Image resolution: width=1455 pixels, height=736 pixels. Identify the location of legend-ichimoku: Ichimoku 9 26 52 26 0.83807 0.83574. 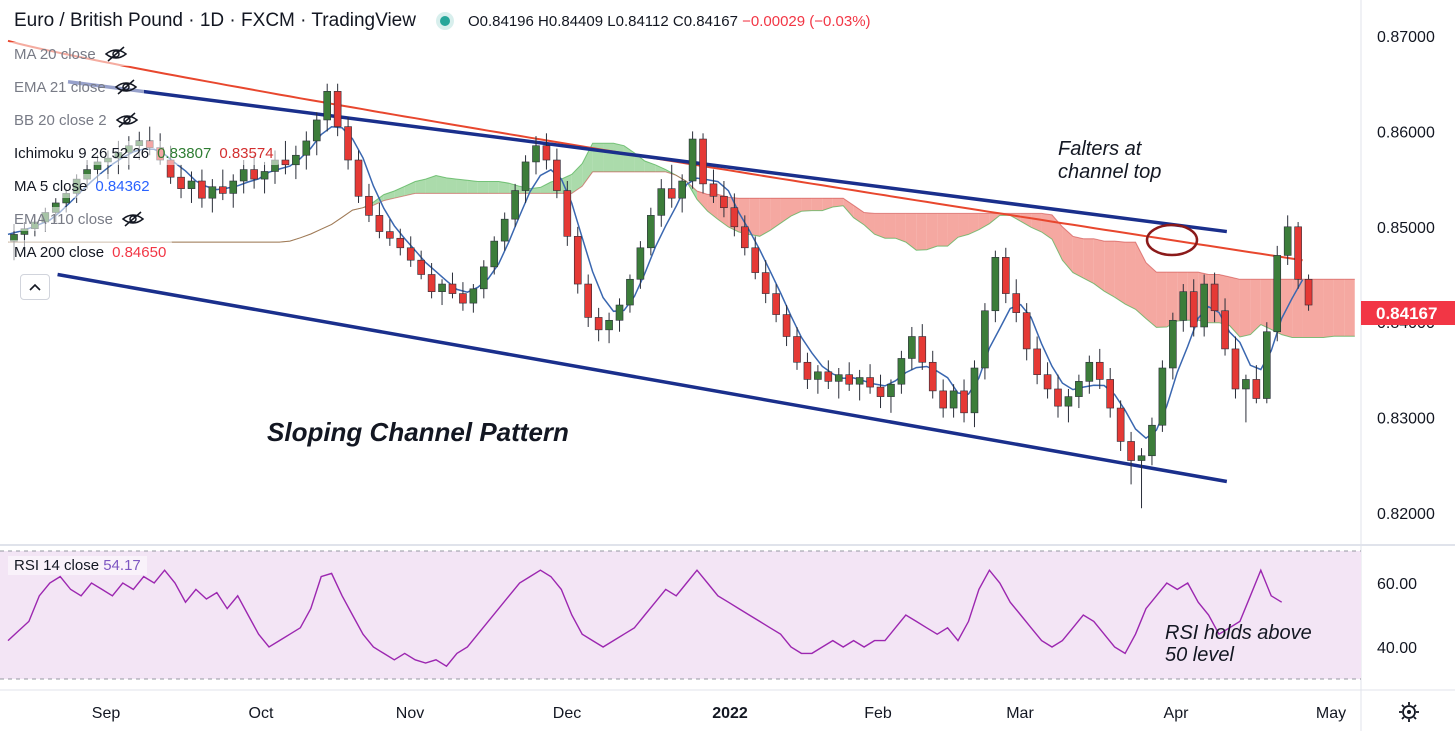
(144, 153).